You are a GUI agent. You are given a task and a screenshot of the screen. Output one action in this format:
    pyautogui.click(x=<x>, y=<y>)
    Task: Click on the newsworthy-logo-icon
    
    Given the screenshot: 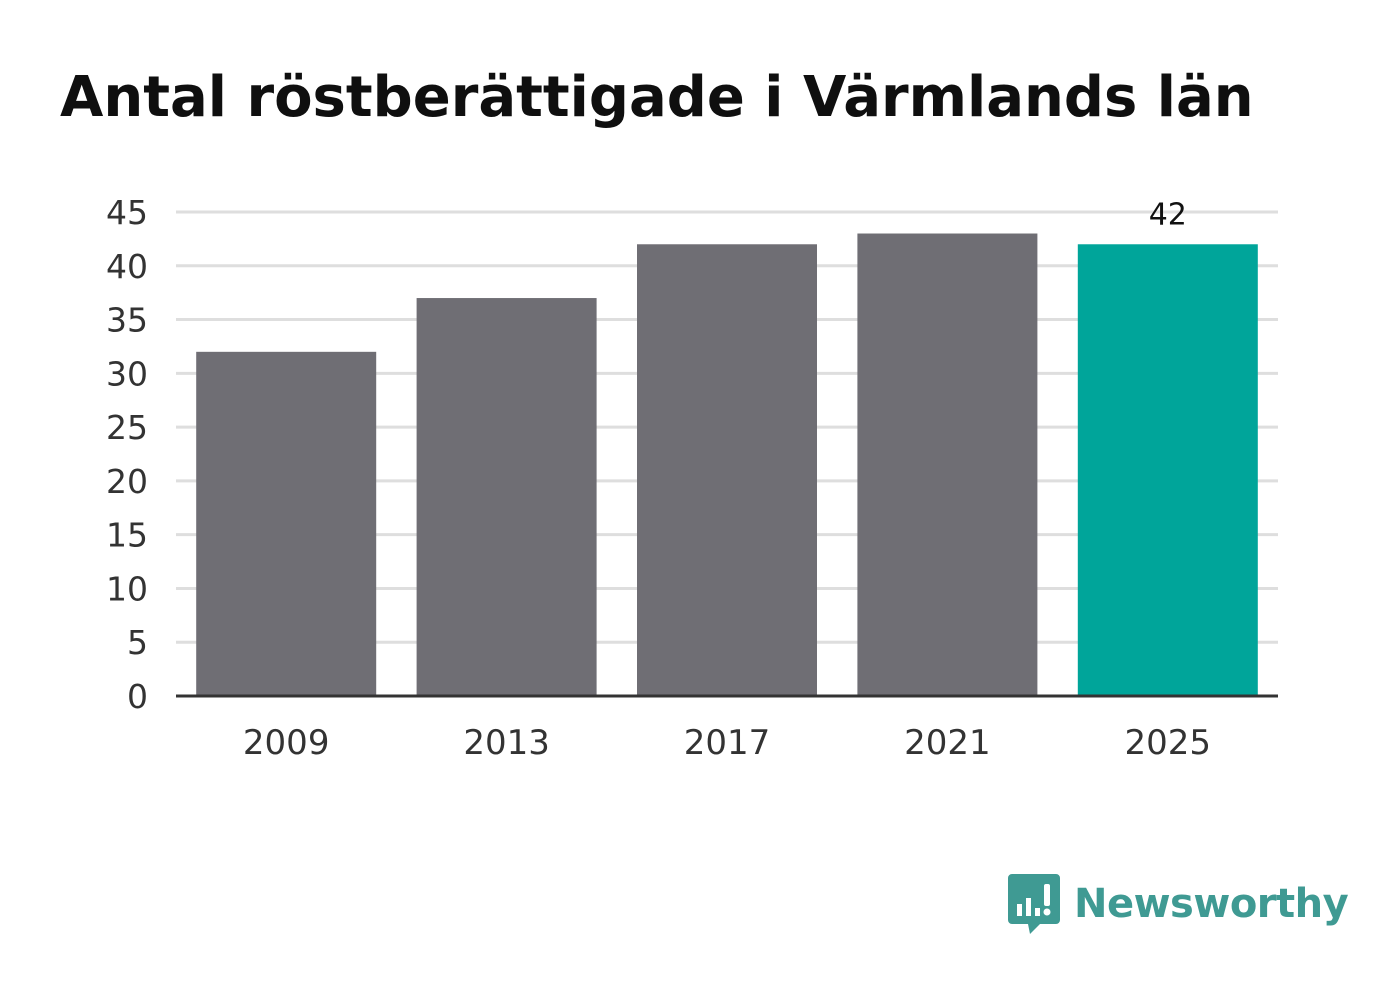 What is the action you would take?
    pyautogui.click(x=1034, y=904)
    